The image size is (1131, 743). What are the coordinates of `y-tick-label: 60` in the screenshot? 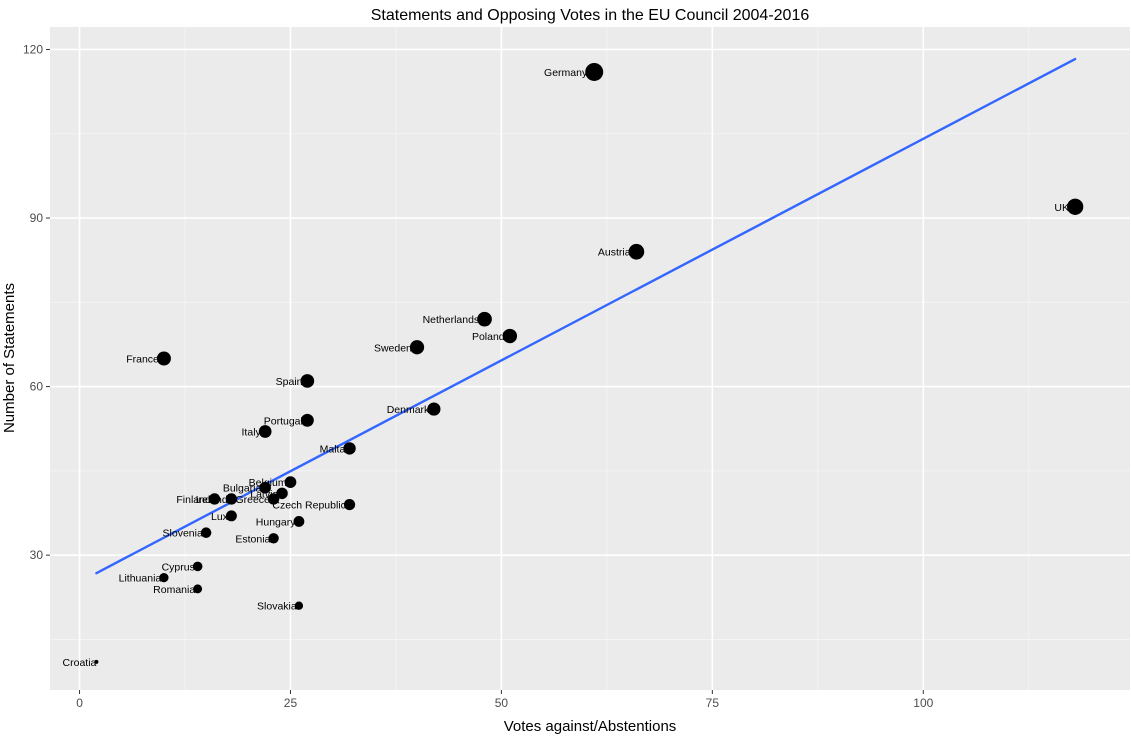 It's located at (37, 387).